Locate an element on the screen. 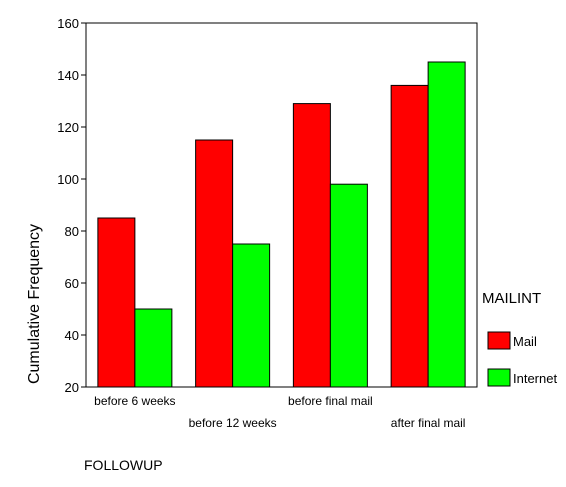 This screenshot has width=566, height=487. y-tick-label: 120 is located at coordinates (68, 127).